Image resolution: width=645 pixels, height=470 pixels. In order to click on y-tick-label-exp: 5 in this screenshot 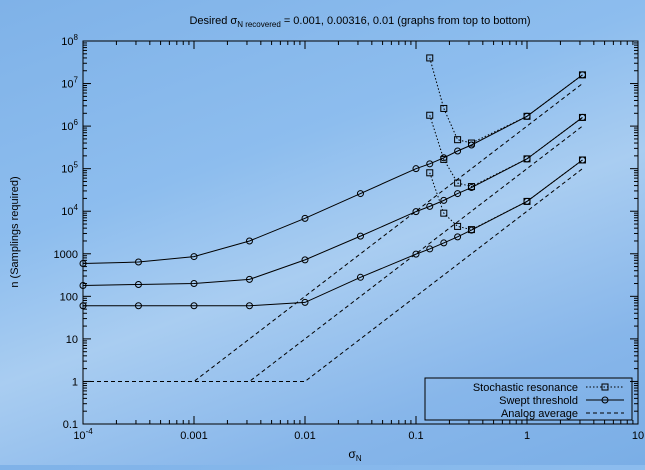, I will do `click(76, 165)`.